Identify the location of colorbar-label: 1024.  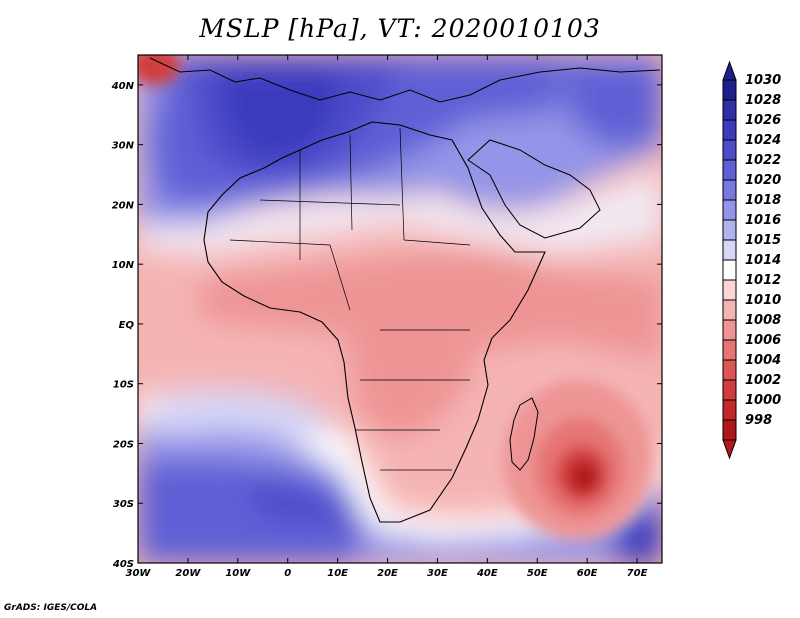
(763, 140).